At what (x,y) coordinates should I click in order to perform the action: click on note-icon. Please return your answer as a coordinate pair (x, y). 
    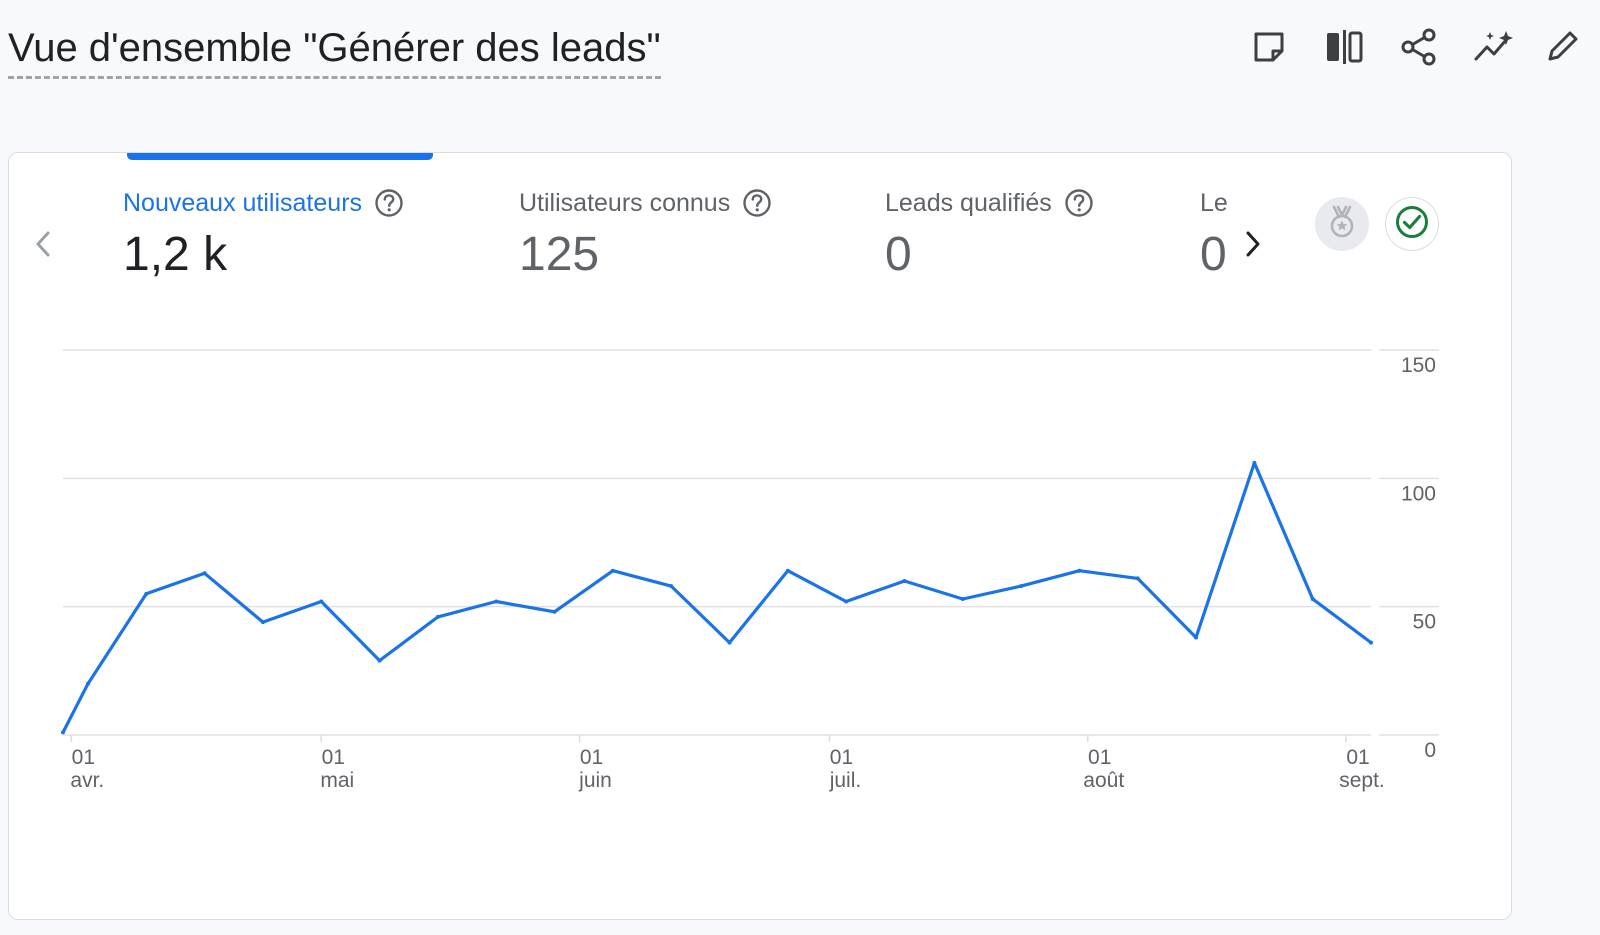
    Looking at the image, I should click on (1269, 47).